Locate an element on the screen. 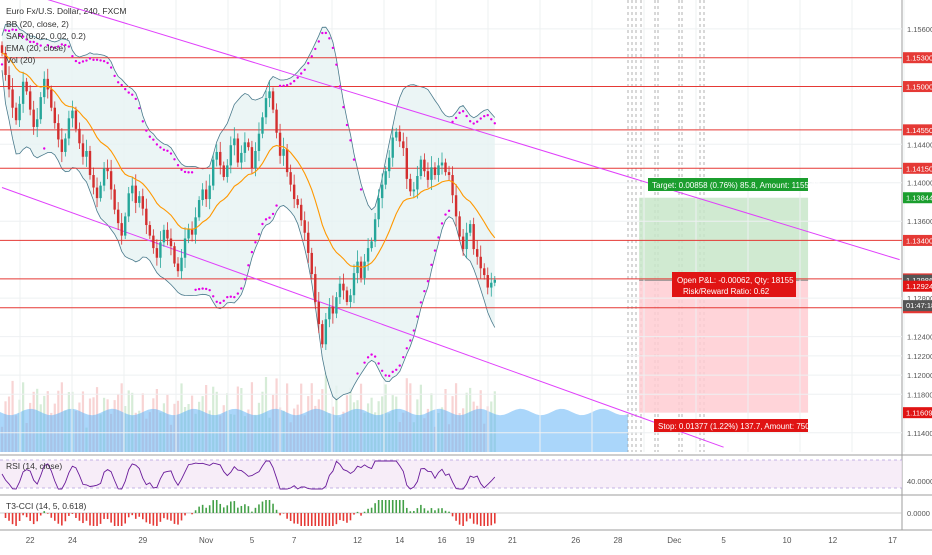 Image resolution: width=932 pixels, height=555 pixels. price-tick: 1.12000 is located at coordinates (919, 375).